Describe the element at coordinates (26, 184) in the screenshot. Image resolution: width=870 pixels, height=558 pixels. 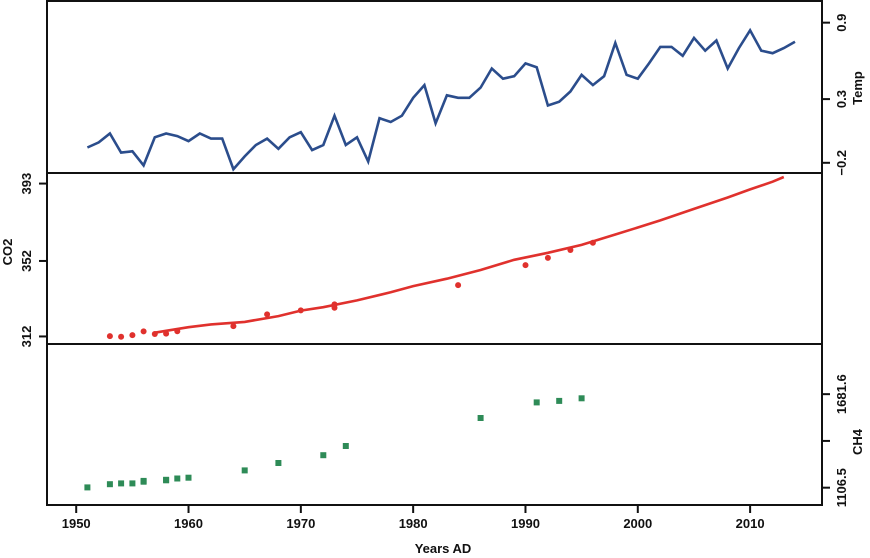
I see `y-tick-label: 393` at that location.